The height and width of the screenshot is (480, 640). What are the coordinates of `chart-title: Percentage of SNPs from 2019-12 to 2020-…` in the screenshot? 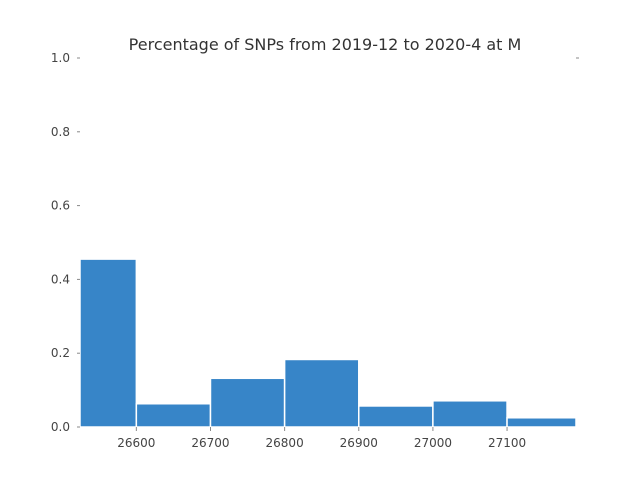 It's located at (325, 44).